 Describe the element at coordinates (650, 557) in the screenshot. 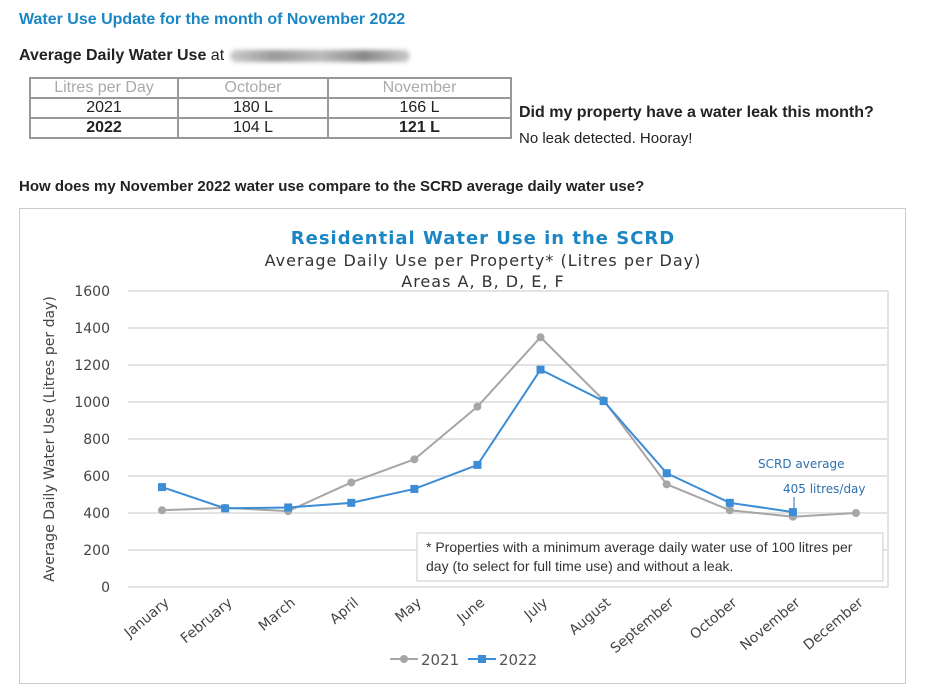

I see `footnote-box` at that location.